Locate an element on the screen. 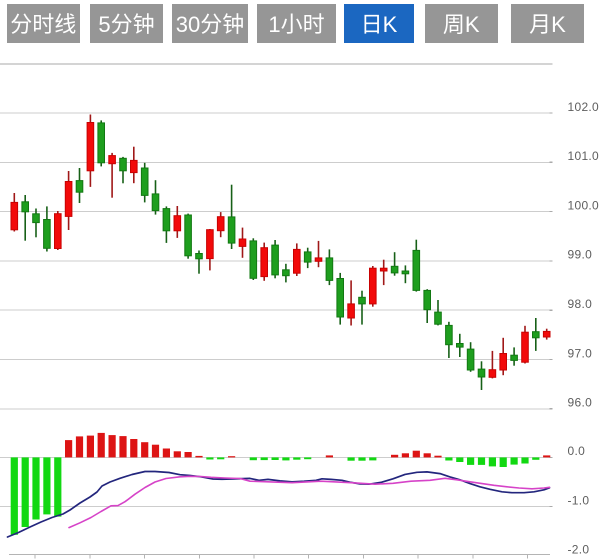  svg-text: 97.0 is located at coordinates (580, 353).